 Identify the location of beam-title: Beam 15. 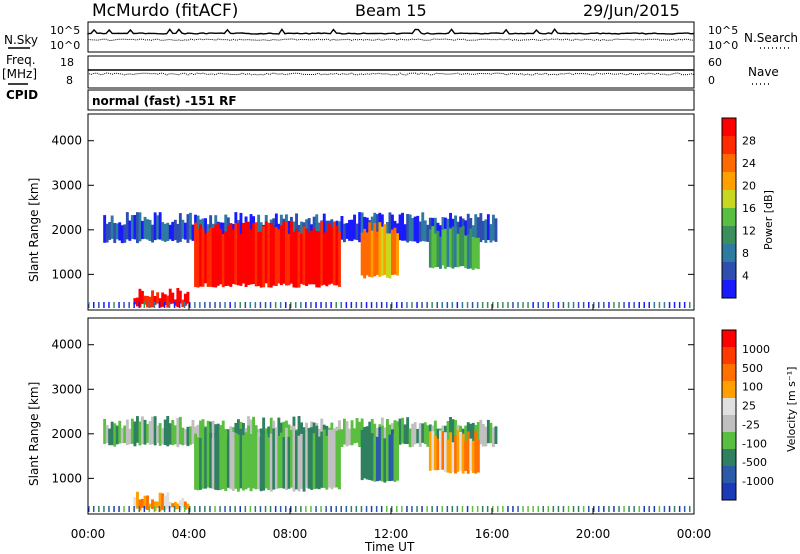
(391, 10).